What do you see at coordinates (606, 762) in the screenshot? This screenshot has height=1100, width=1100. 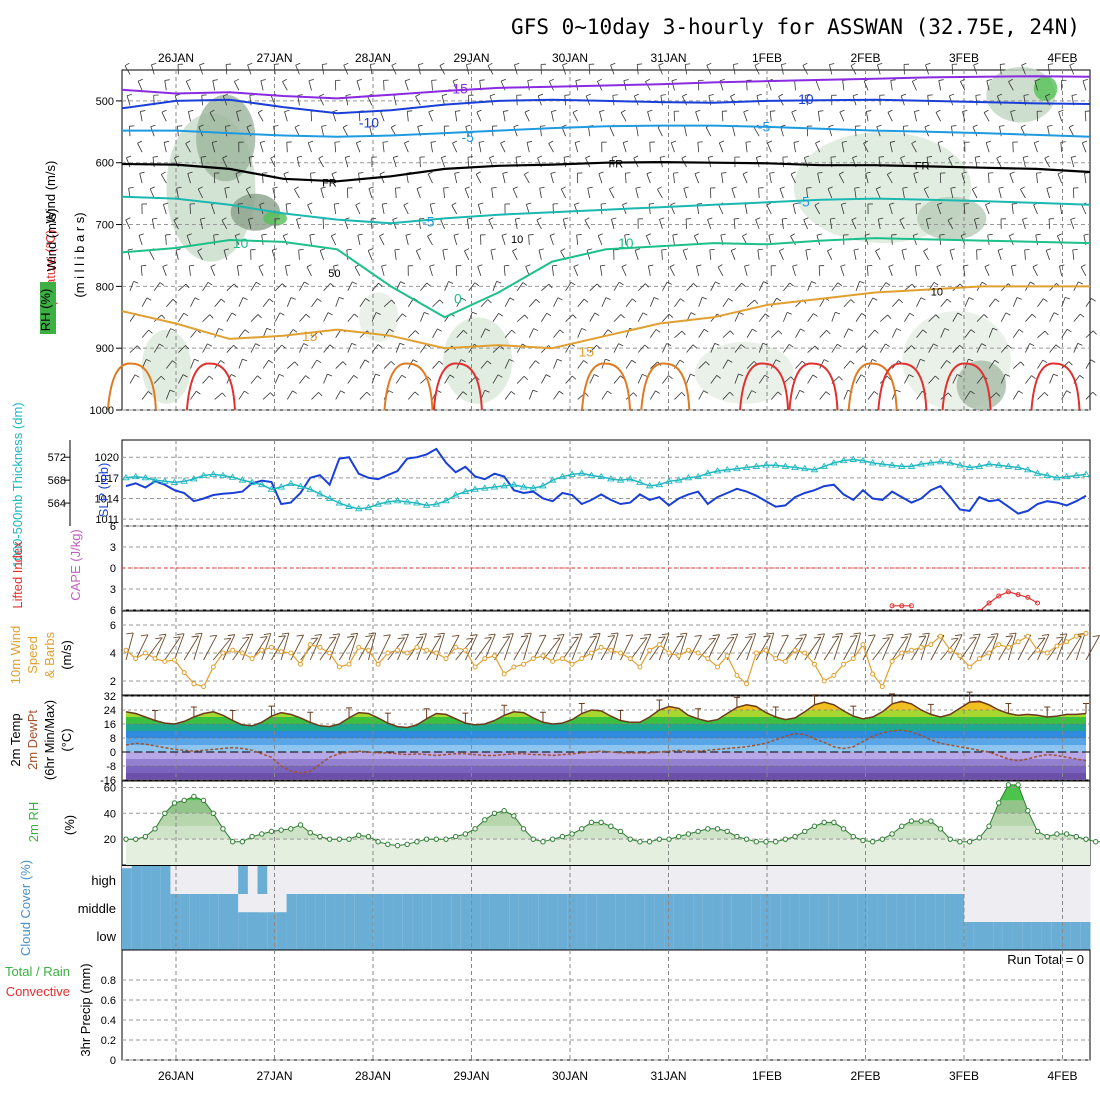 I see `temp-band` at bounding box center [606, 762].